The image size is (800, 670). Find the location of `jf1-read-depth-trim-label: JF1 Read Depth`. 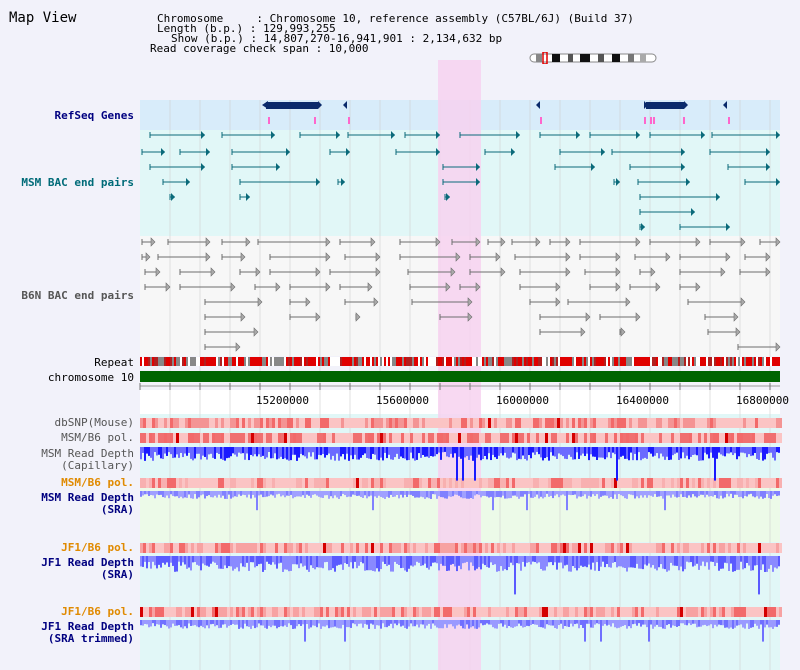

jf1-read-depth-trim-label: JF1 Read Depth is located at coordinates (87, 626).